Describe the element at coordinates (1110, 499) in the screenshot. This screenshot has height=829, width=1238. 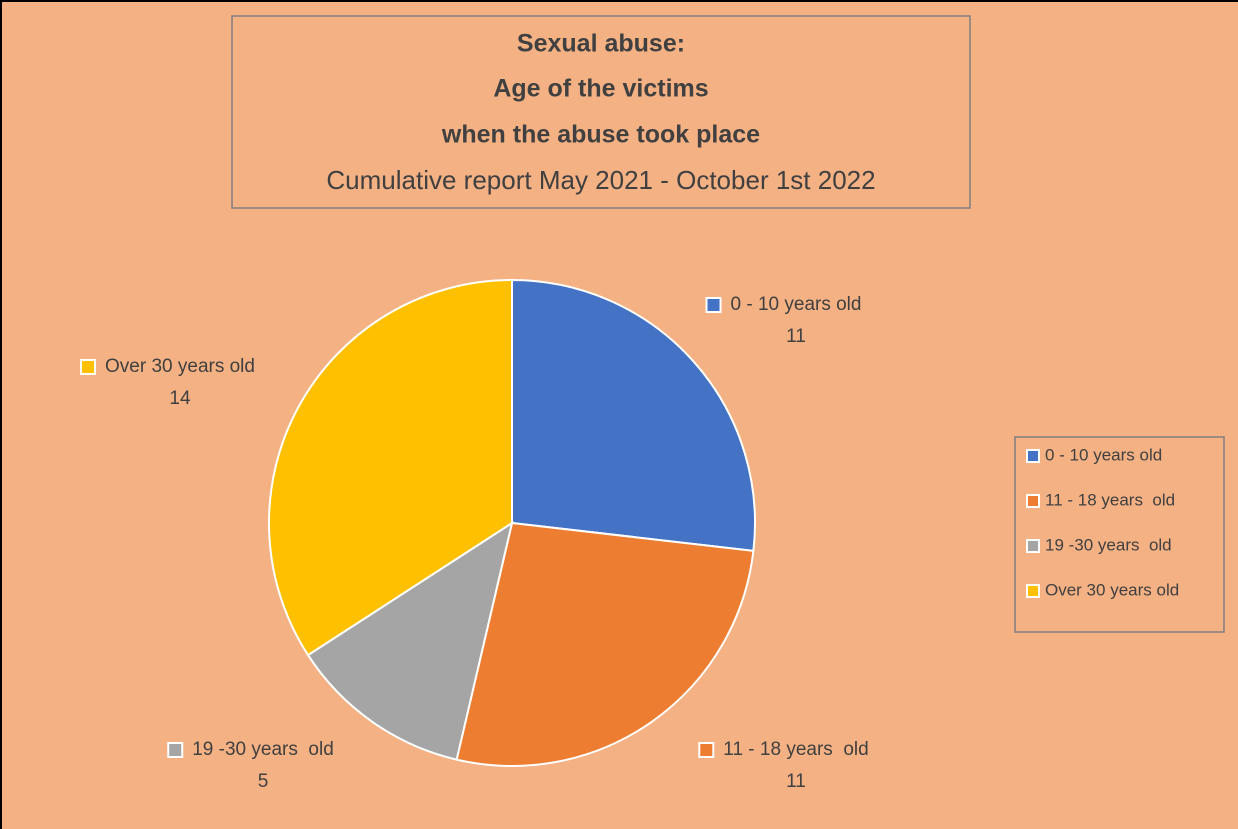
I see `legend-label: 11 - 18 years old` at that location.